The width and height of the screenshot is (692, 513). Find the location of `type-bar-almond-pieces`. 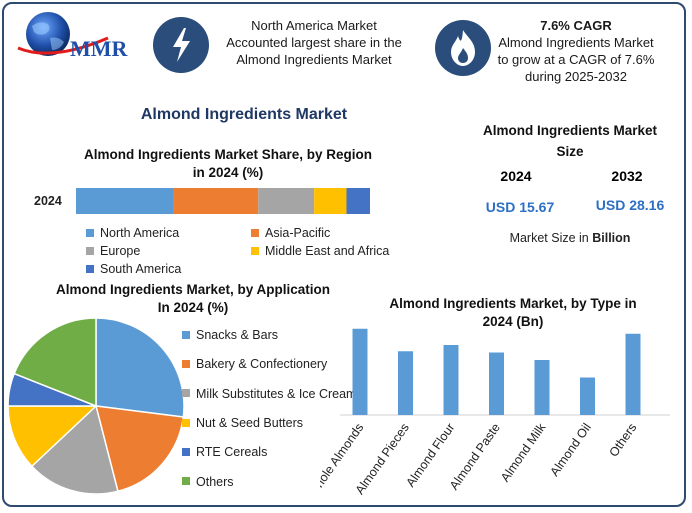

type-bar-almond-pieces is located at coordinates (405, 383).